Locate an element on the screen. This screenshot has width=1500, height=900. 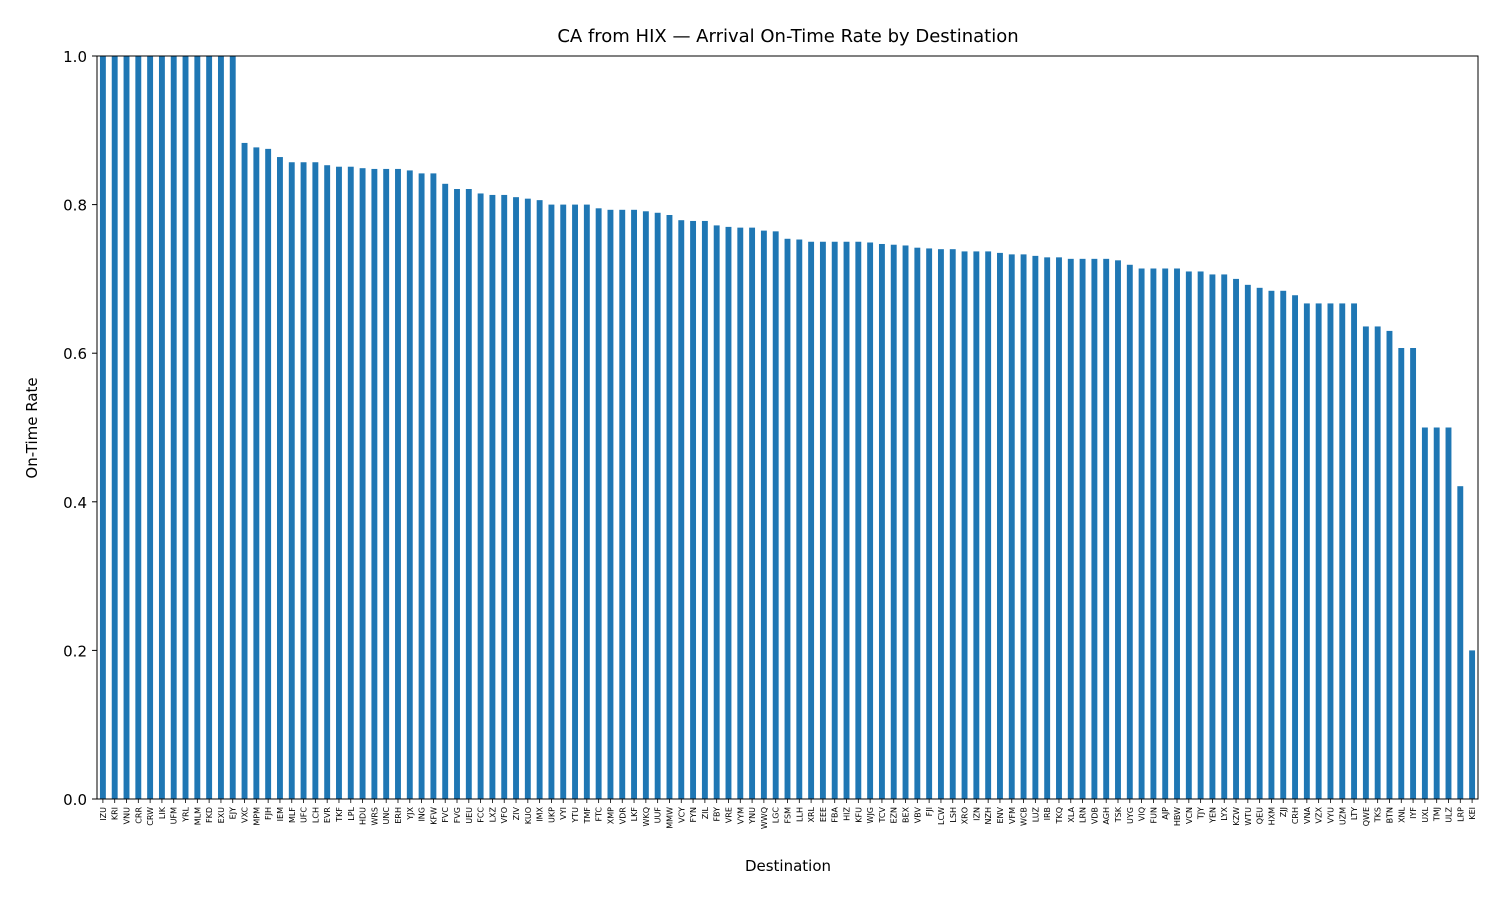
bar-LTY is located at coordinates (1354, 551).